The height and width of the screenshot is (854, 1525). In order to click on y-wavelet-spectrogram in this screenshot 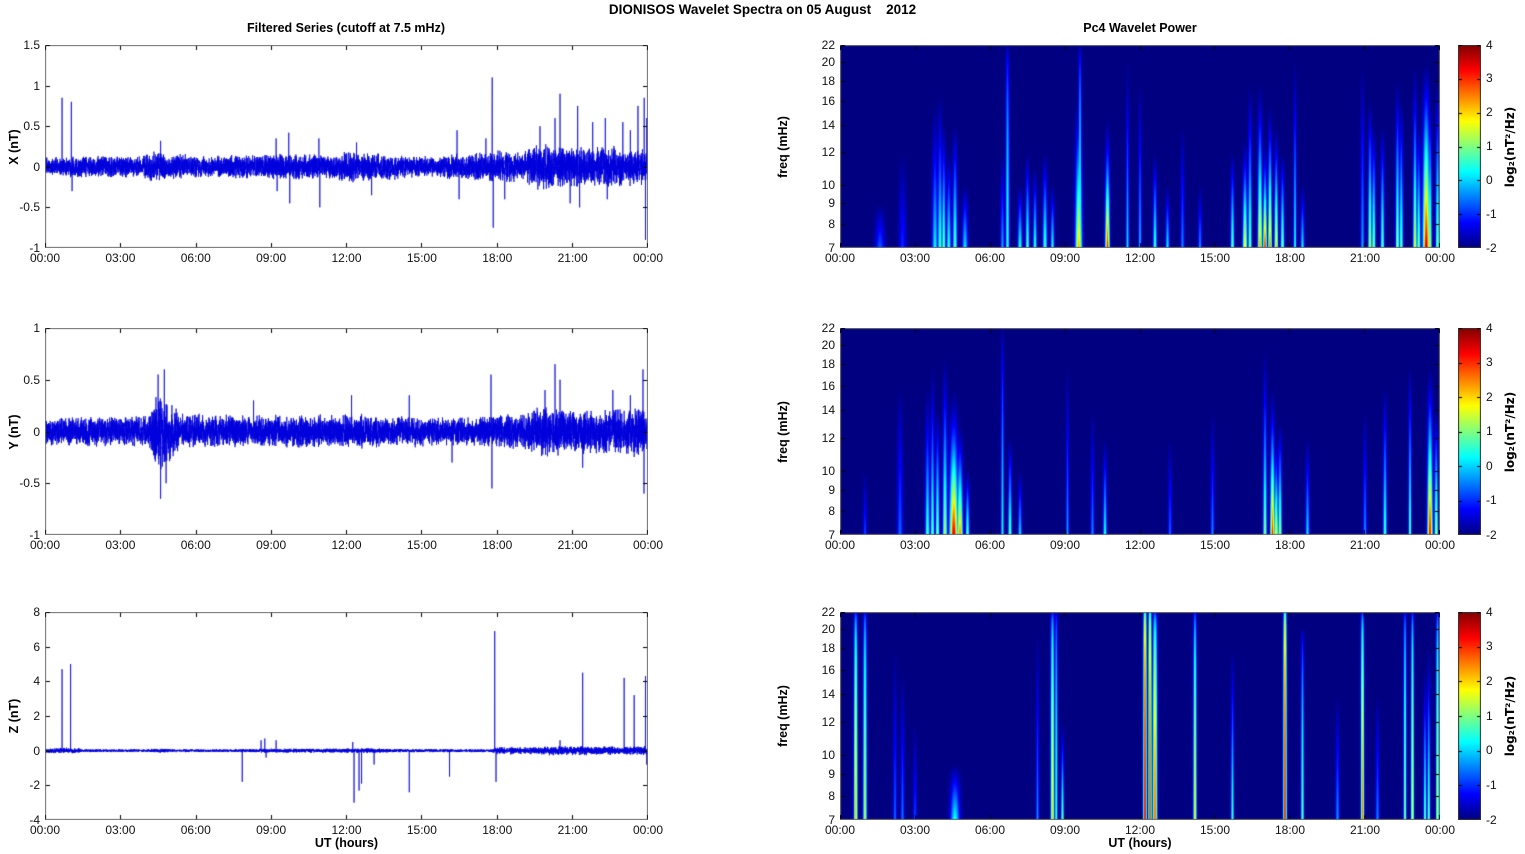, I will do `click(1140, 431)`.